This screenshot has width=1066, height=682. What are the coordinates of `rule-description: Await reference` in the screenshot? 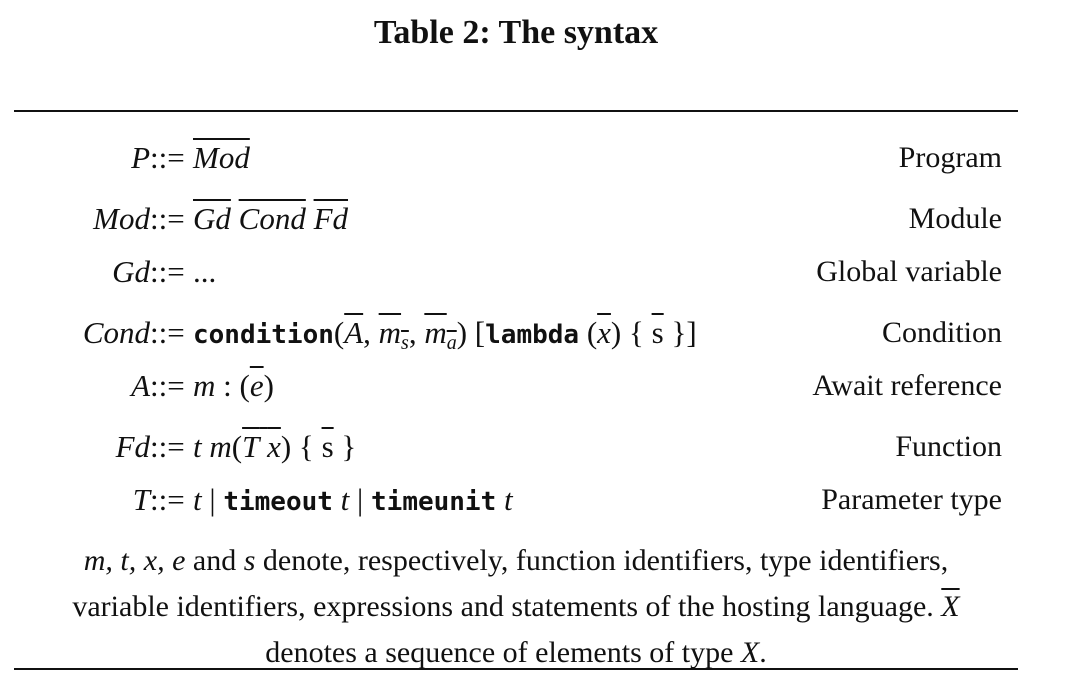 It's located at (907, 385).